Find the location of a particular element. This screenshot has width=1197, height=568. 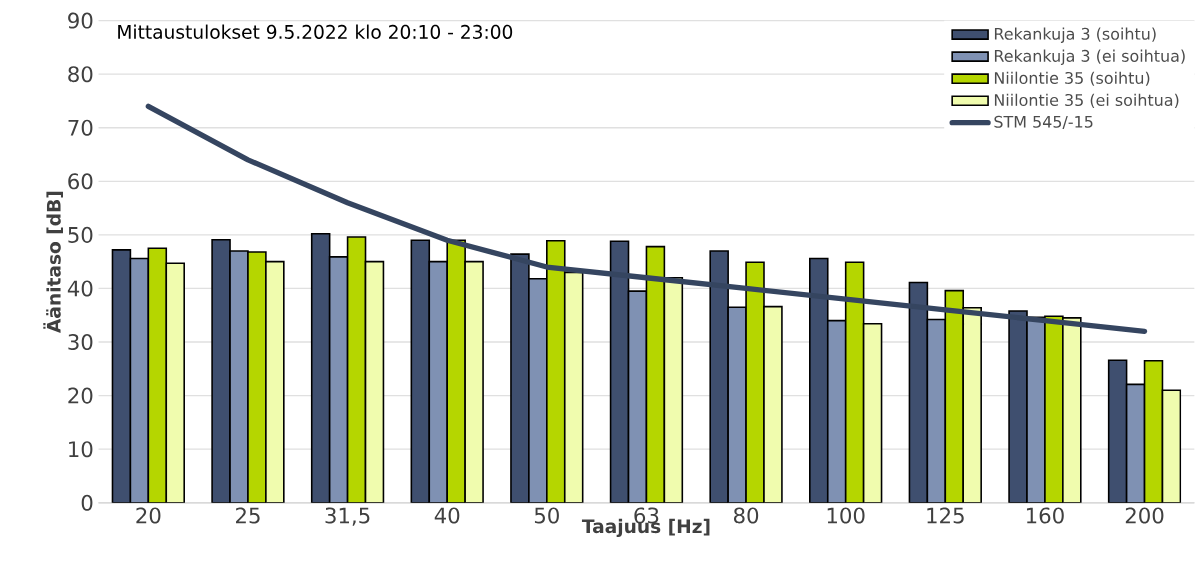

y-tick-label: 40 is located at coordinates (80, 288).